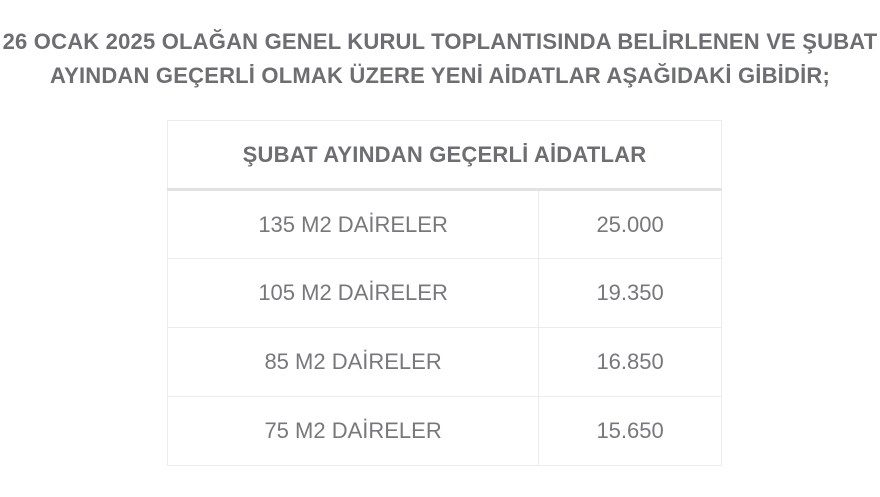 This screenshot has width=880, height=497. I want to click on apartment-type-cell: 135 M2 DAİRELER, so click(353, 224).